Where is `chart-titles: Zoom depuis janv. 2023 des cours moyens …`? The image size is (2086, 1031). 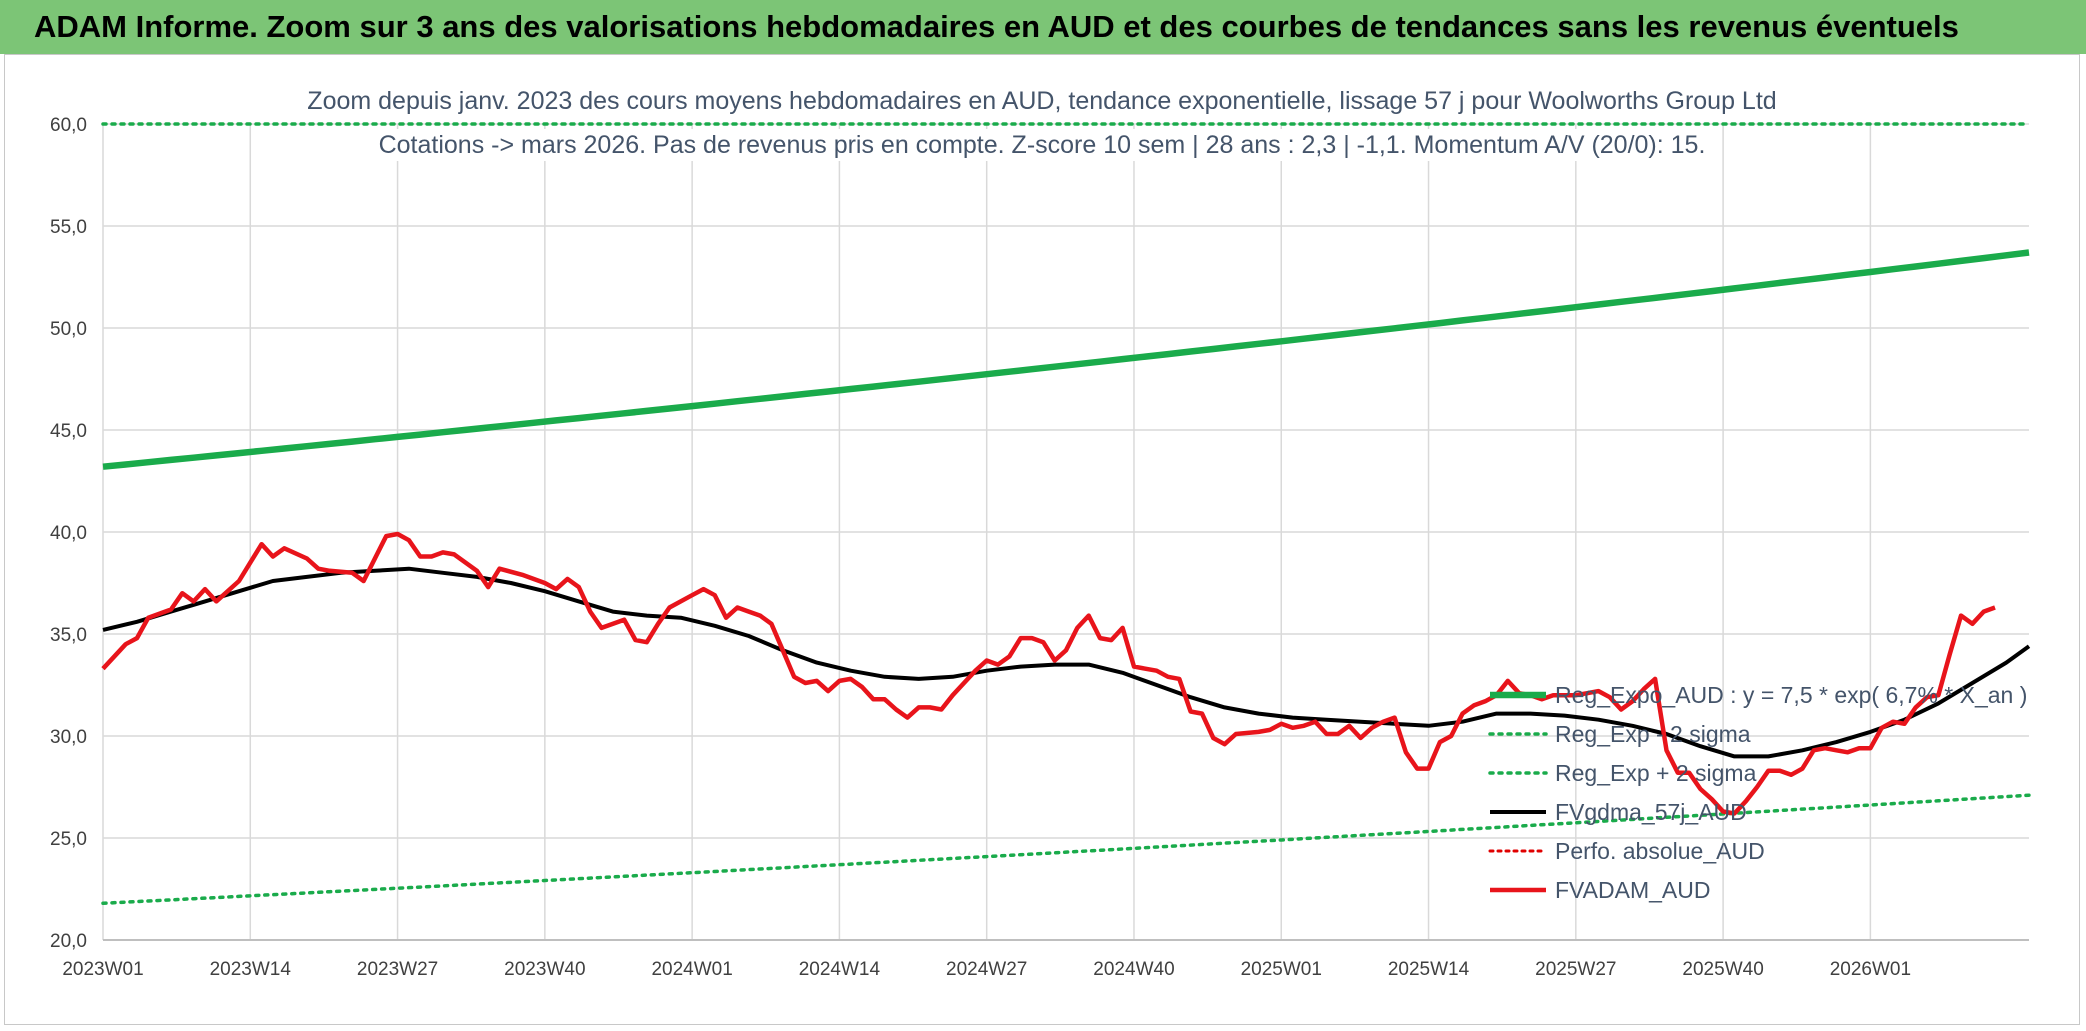
chart-titles: Zoom depuis janv. 2023 des cours moyens … is located at coordinates (1042, 123).